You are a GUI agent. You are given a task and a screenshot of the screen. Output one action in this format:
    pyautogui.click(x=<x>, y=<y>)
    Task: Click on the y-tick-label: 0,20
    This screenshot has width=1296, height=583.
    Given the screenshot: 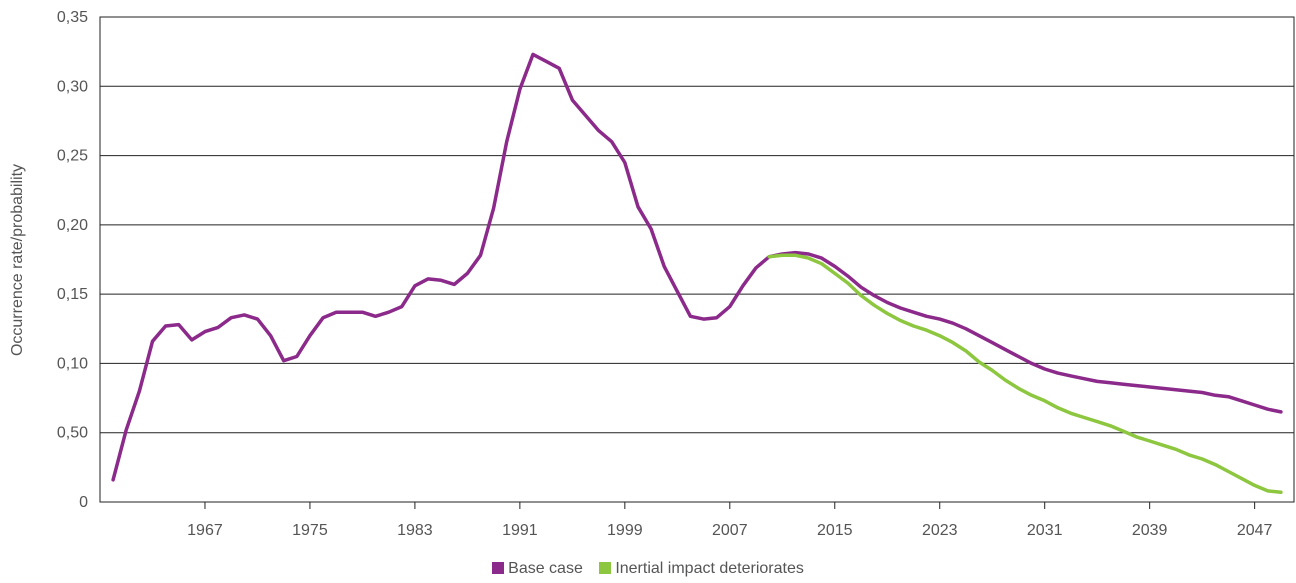 What is the action you would take?
    pyautogui.click(x=72, y=225)
    